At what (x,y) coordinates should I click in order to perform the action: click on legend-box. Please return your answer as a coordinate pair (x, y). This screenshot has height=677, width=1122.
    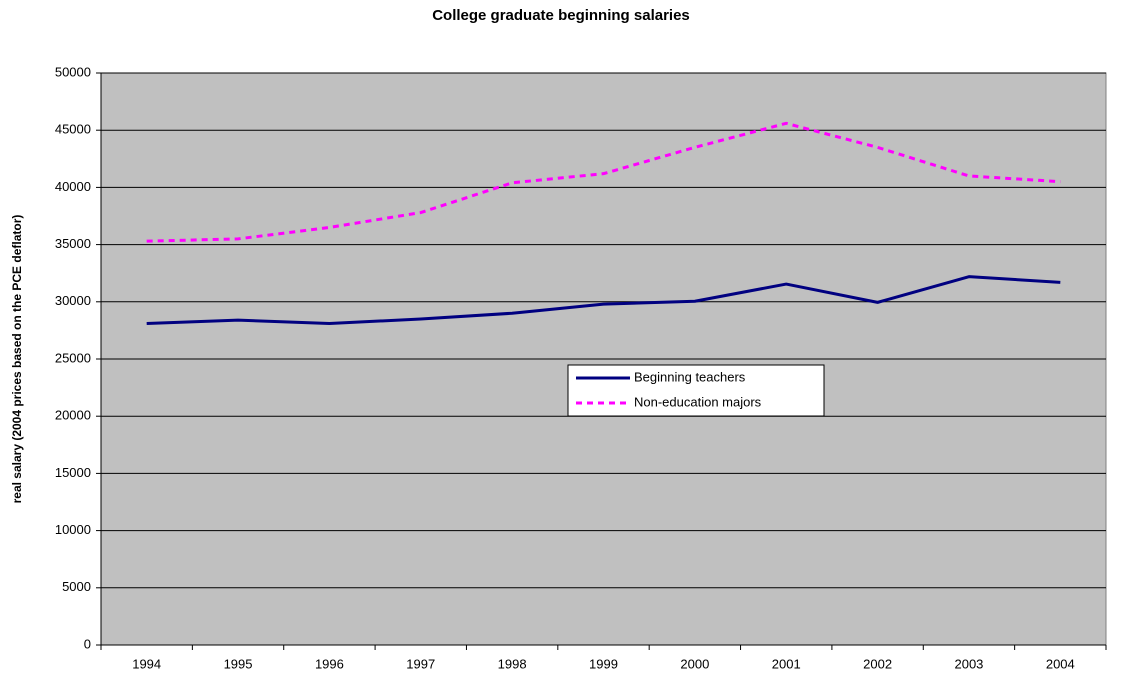
    Looking at the image, I should click on (696, 390).